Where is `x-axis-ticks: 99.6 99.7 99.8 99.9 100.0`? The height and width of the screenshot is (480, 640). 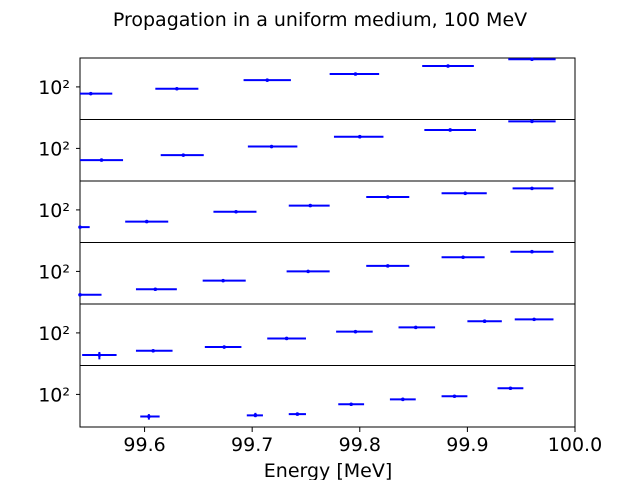 x-axis-ticks: 99.6 99.7 99.8 99.9 100.0 is located at coordinates (362, 441).